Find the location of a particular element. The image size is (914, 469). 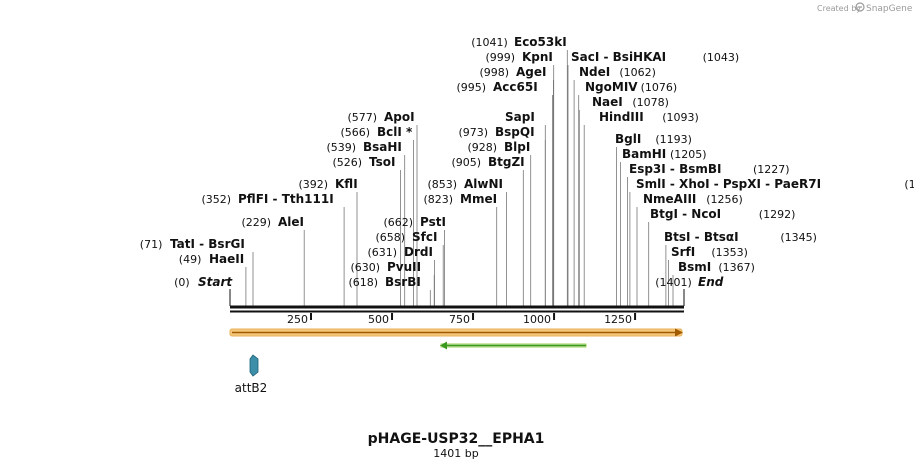

cut-site-name: BspQI is located at coordinates (515, 132).